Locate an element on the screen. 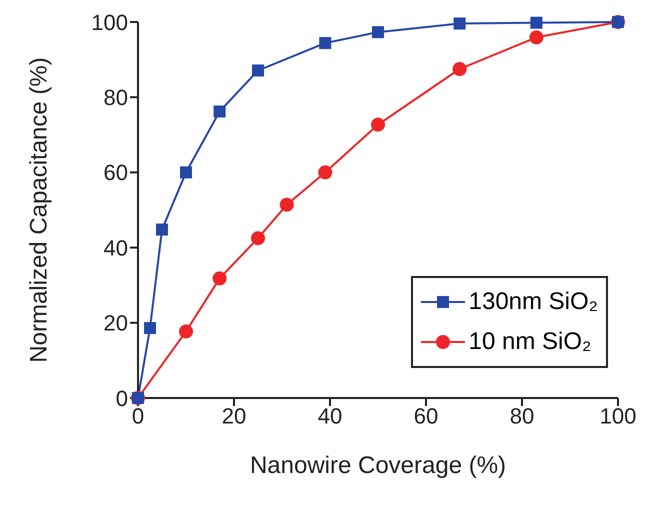  y-tick-label: 100 is located at coordinates (109, 22).